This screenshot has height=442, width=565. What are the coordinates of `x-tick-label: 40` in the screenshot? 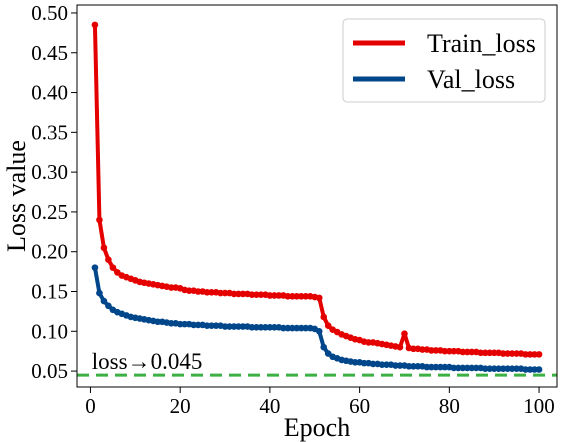 It's located at (269, 406).